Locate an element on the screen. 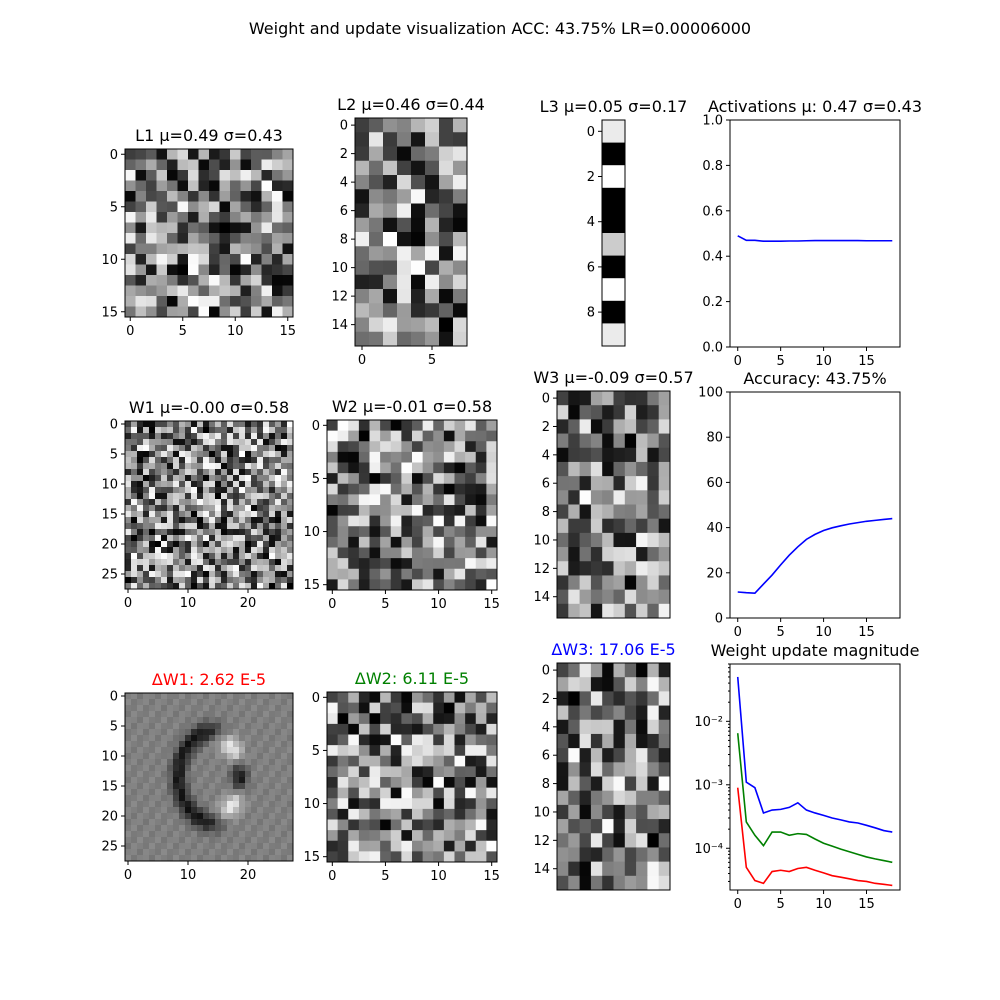 This screenshot has height=1000, width=1000. x-tick-label: 0 is located at coordinates (128, 875).